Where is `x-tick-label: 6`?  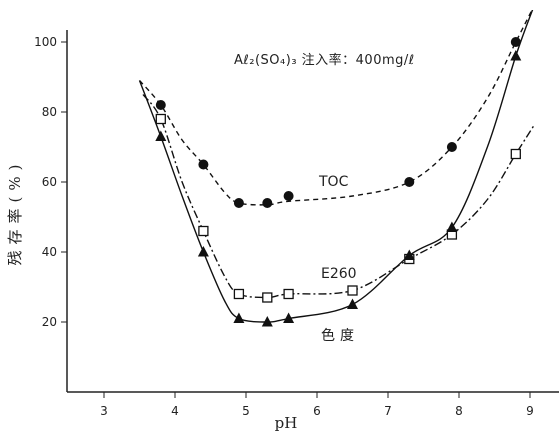
x-tick-label: 6 is located at coordinates (317, 411).